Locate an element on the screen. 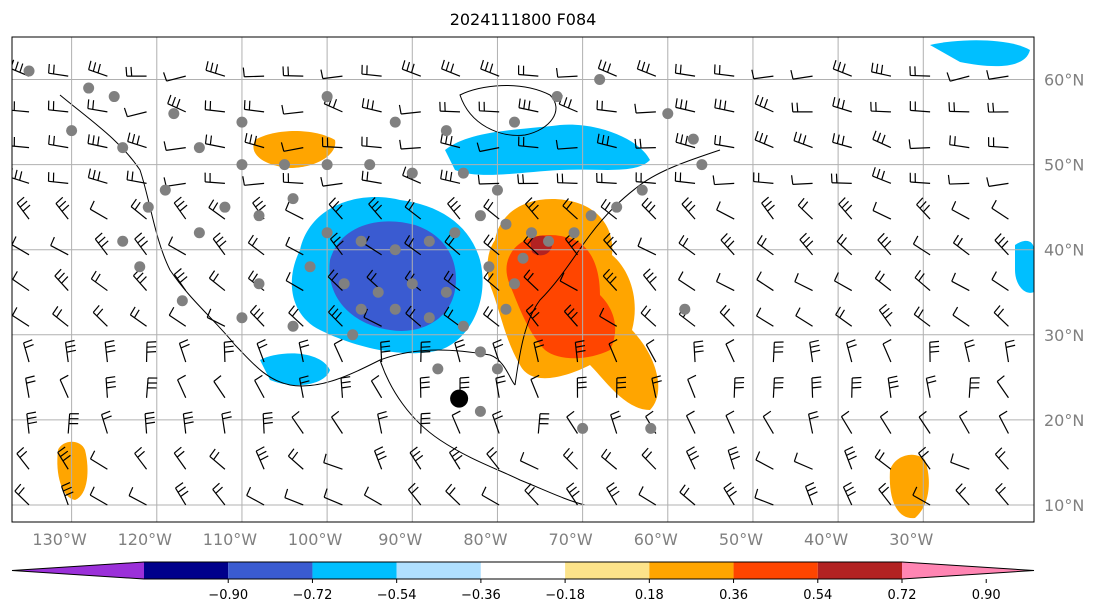  colorbar-tick-label: −0.72 is located at coordinates (313, 595).